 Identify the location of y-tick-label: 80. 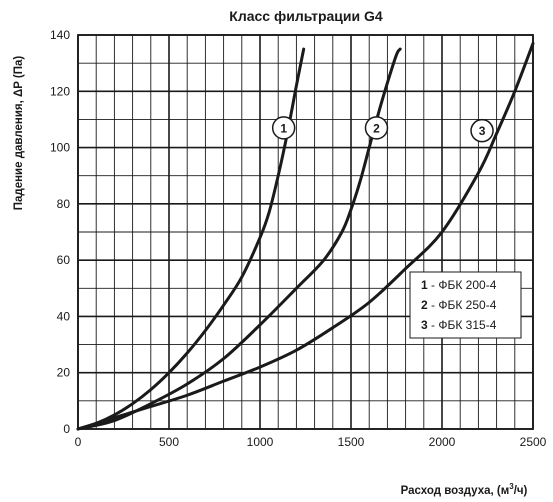
(64, 204).